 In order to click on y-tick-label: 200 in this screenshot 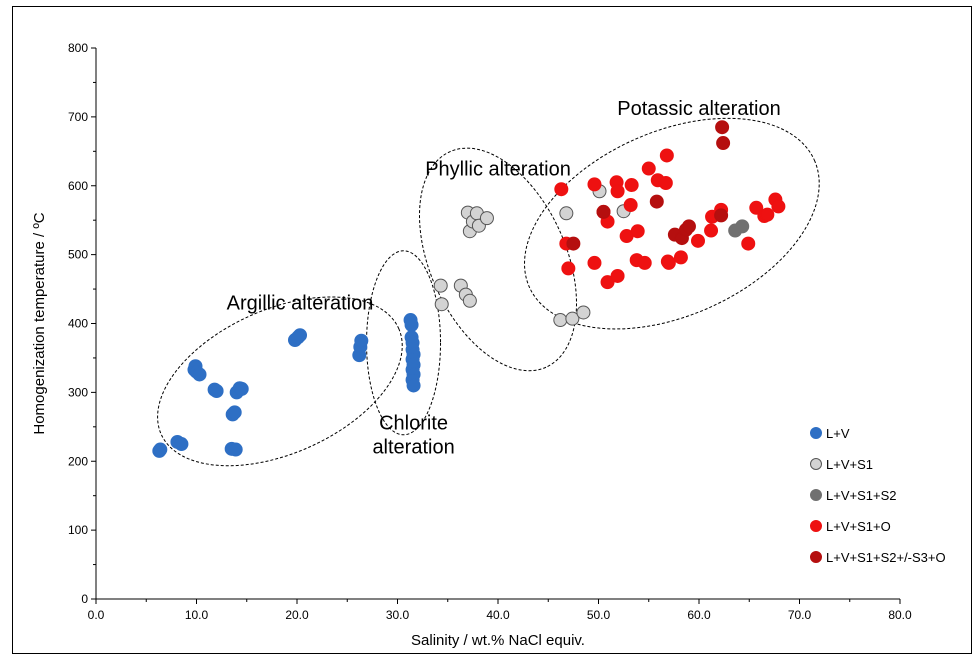, I will do `click(78, 461)`.